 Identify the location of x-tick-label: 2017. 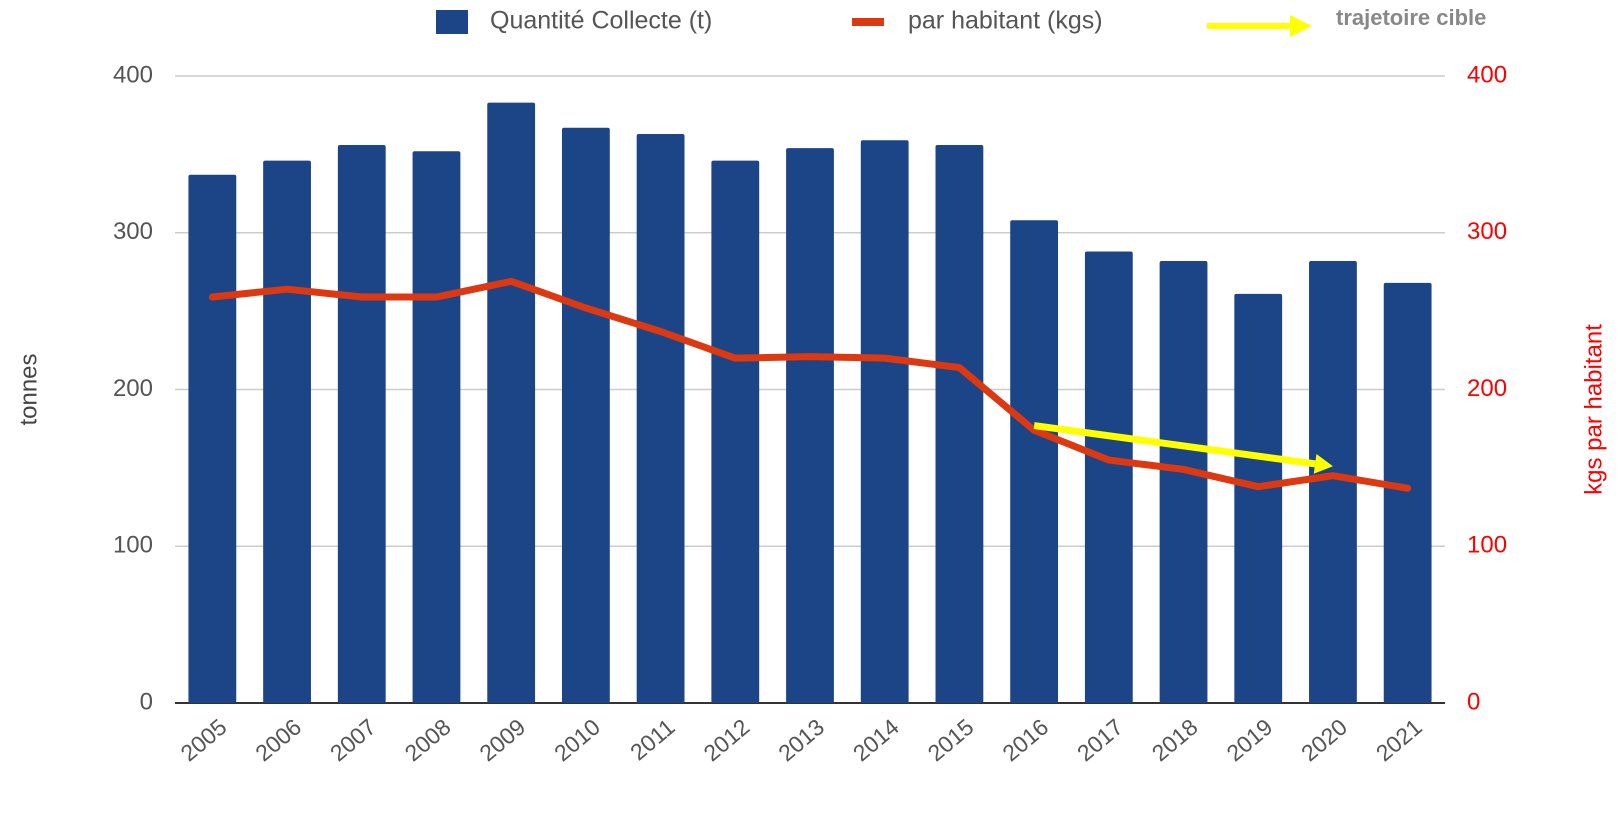
(1100, 740).